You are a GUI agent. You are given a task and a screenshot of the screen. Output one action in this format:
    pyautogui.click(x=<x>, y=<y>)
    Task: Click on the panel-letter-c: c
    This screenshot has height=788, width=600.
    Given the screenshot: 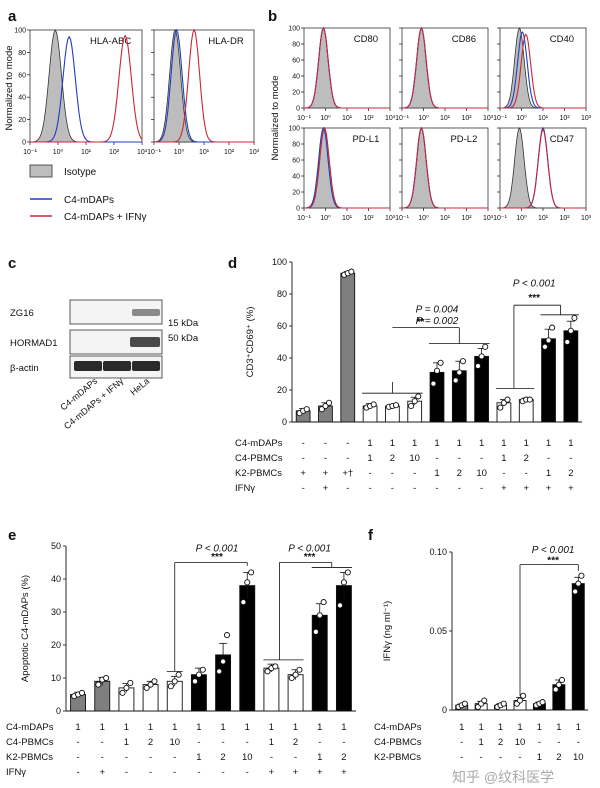 What is the action you would take?
    pyautogui.click(x=12, y=263)
    